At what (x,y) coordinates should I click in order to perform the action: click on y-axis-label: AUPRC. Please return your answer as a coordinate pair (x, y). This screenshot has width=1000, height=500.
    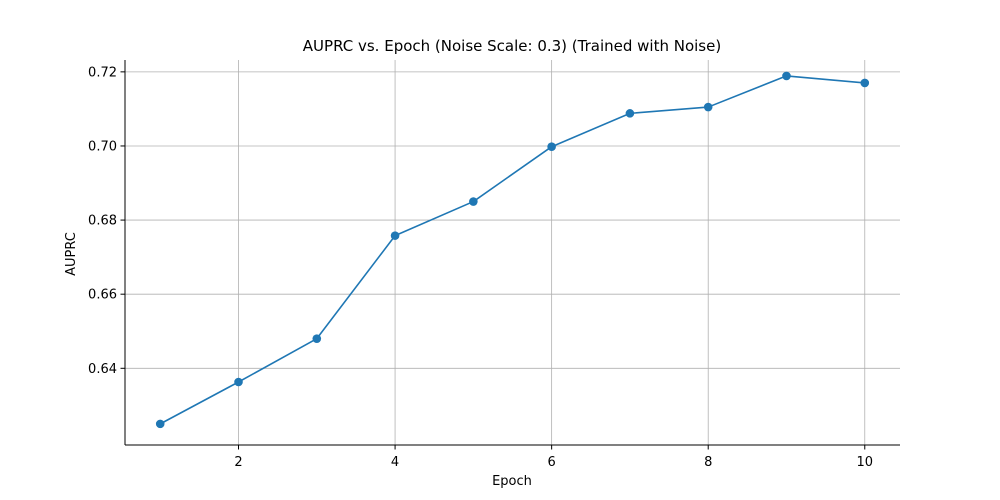
    Looking at the image, I should click on (71, 254).